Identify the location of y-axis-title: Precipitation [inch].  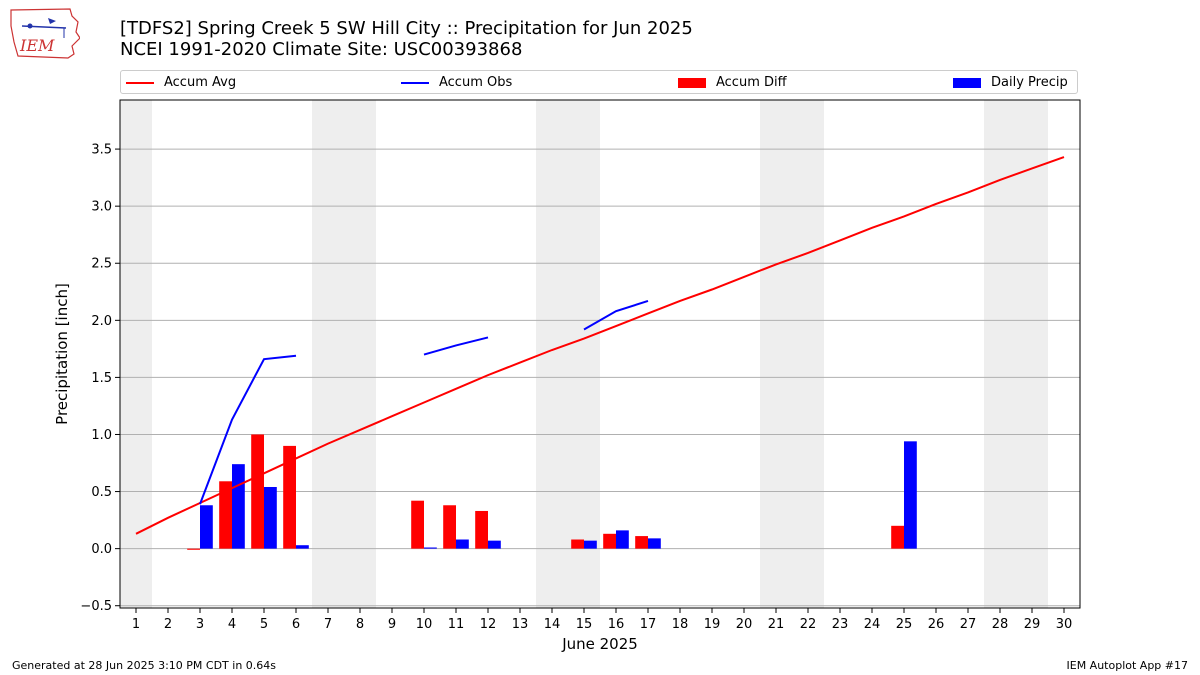
(62, 354).